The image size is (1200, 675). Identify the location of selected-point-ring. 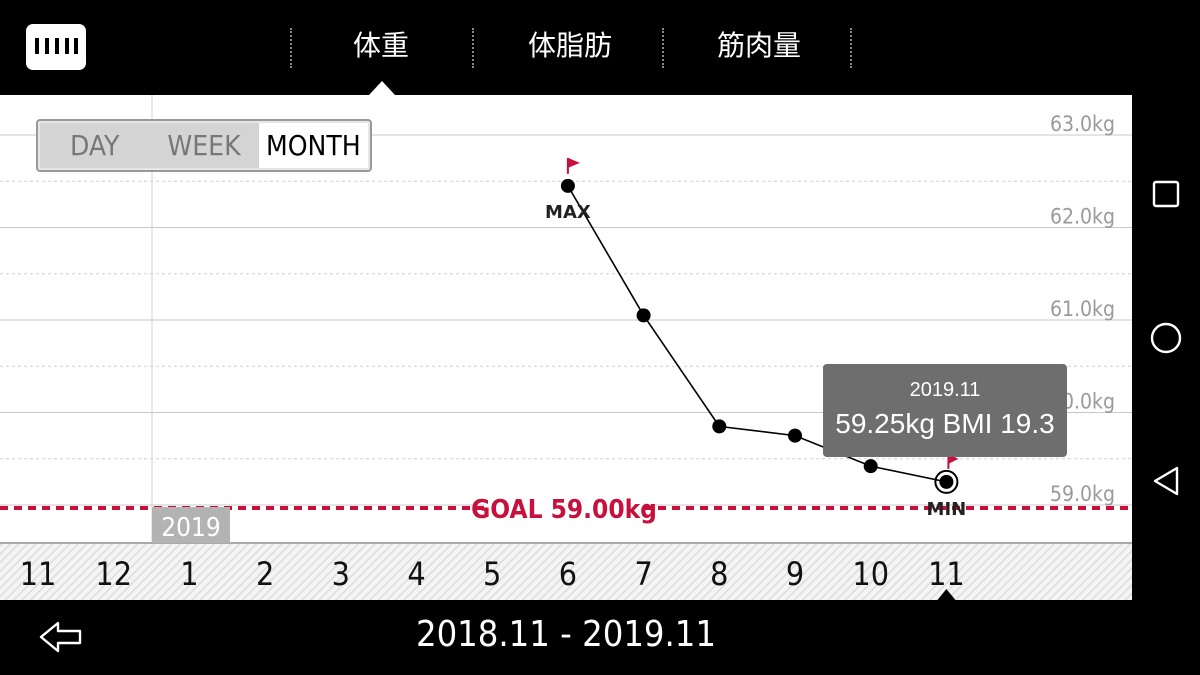
(946, 481).